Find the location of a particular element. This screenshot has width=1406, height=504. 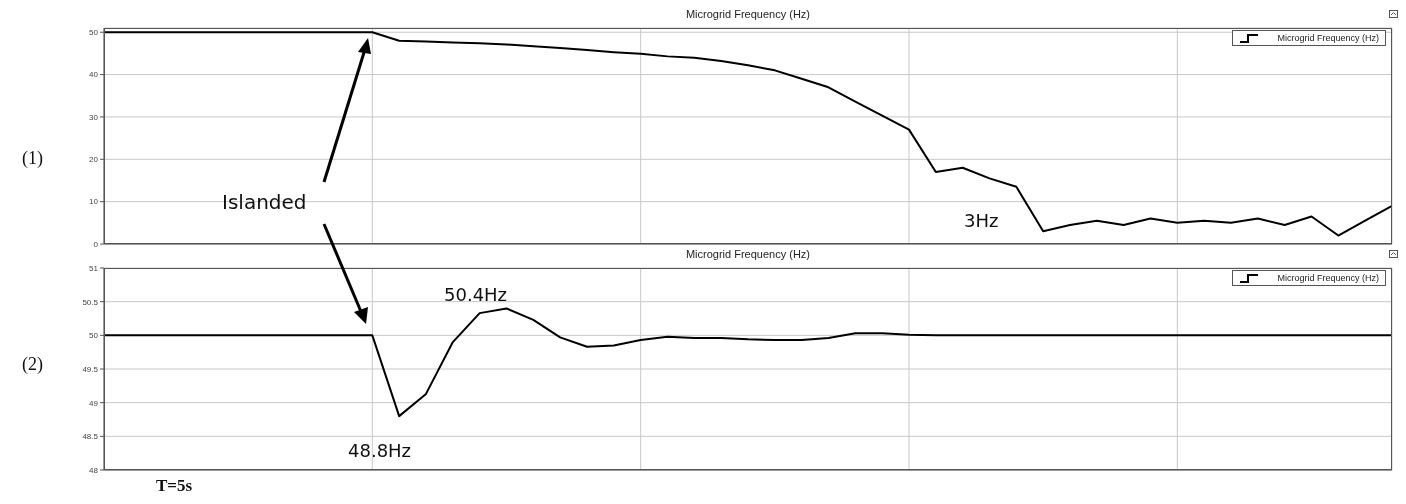

y-tick-label: 10 is located at coordinates (94, 202).